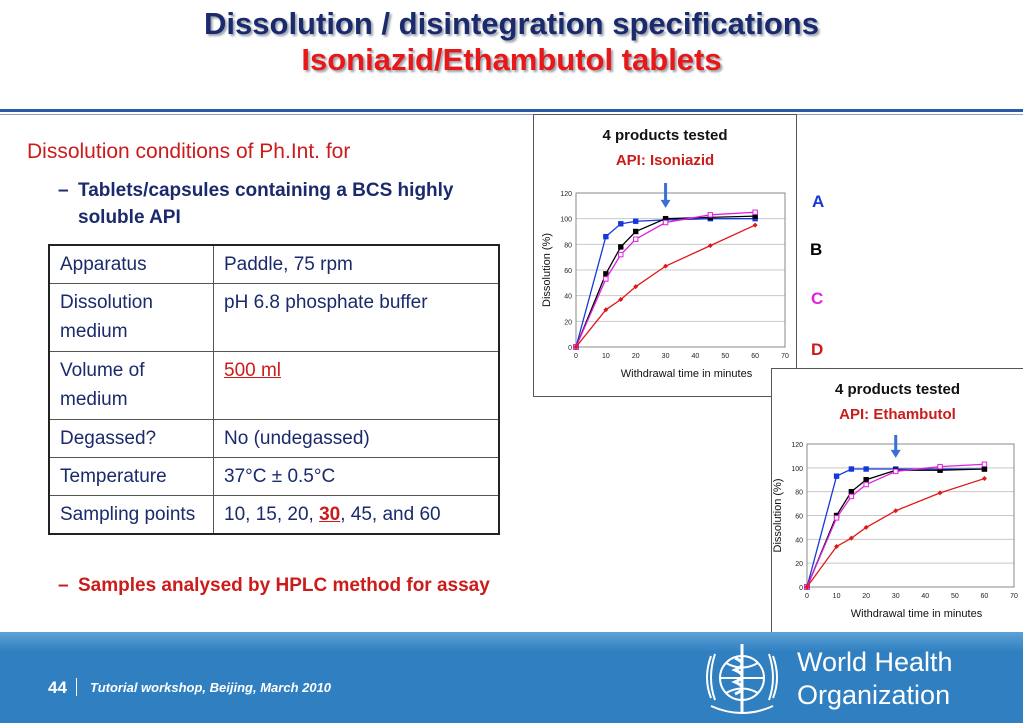 The width and height of the screenshot is (1023, 723). I want to click on page-number-divider, so click(76, 687).